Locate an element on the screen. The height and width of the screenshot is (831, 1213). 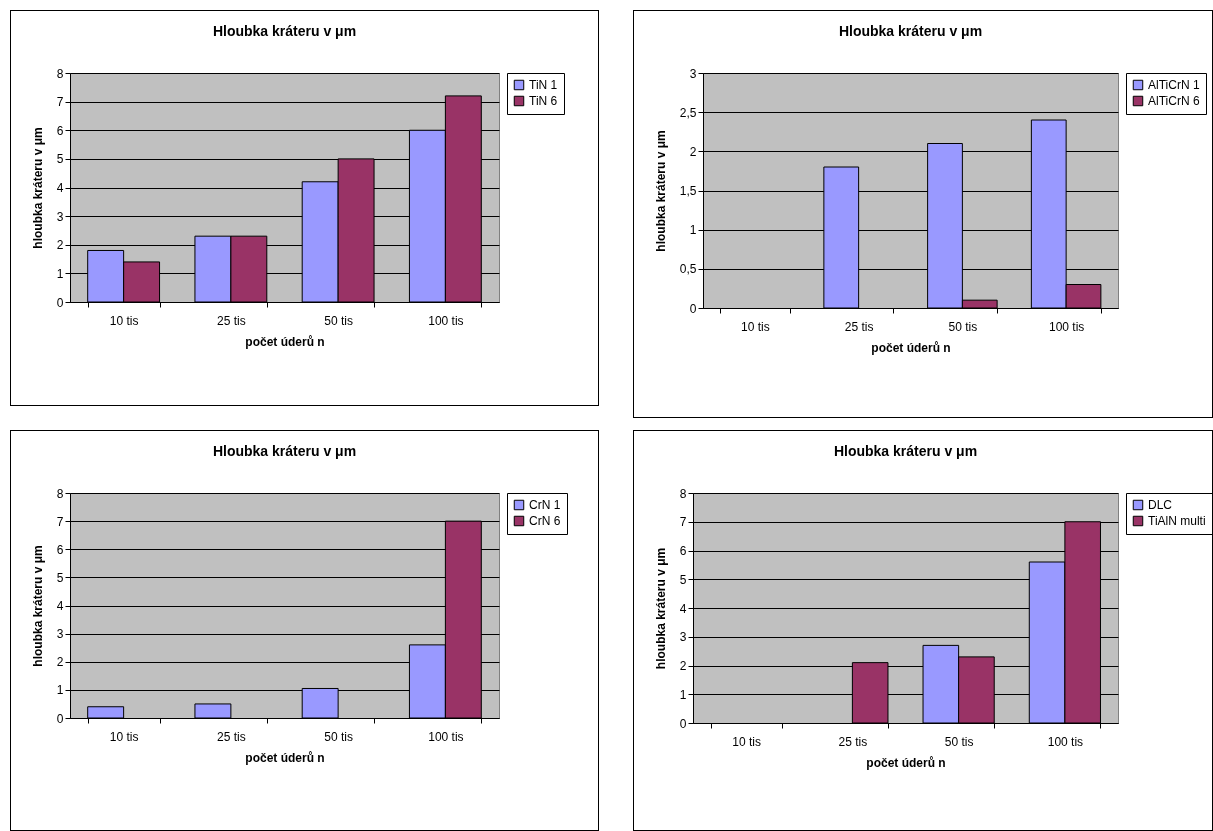
legend-label: TiN 1 is located at coordinates (543, 85).